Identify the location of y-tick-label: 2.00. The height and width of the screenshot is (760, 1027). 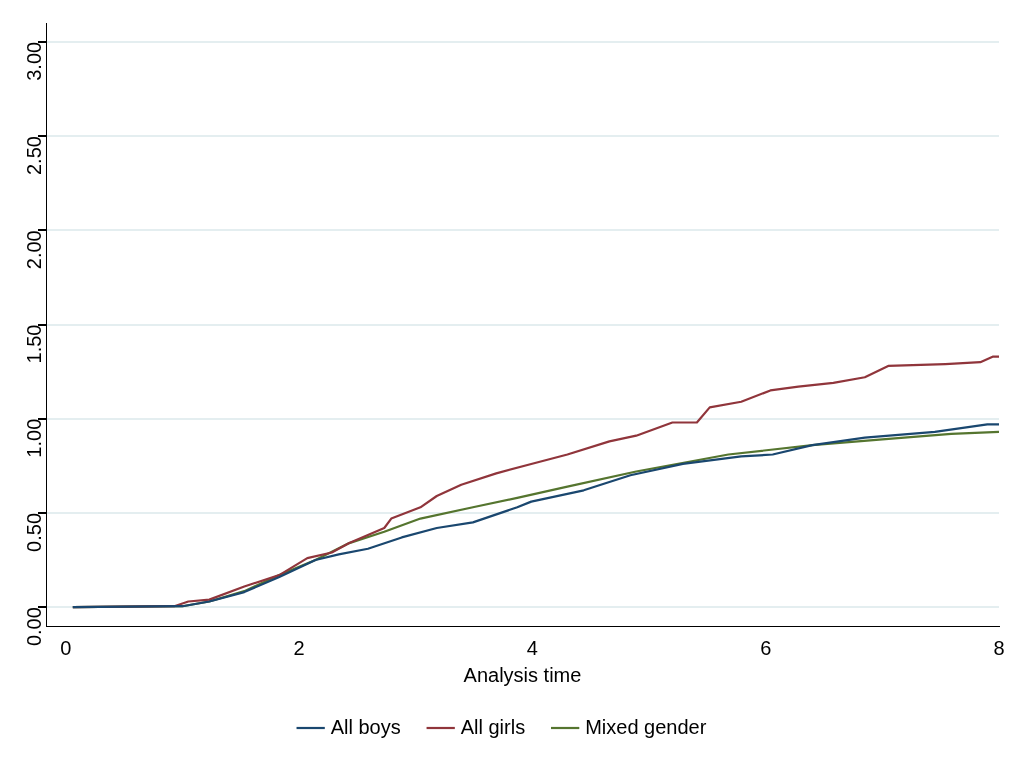
(33, 250).